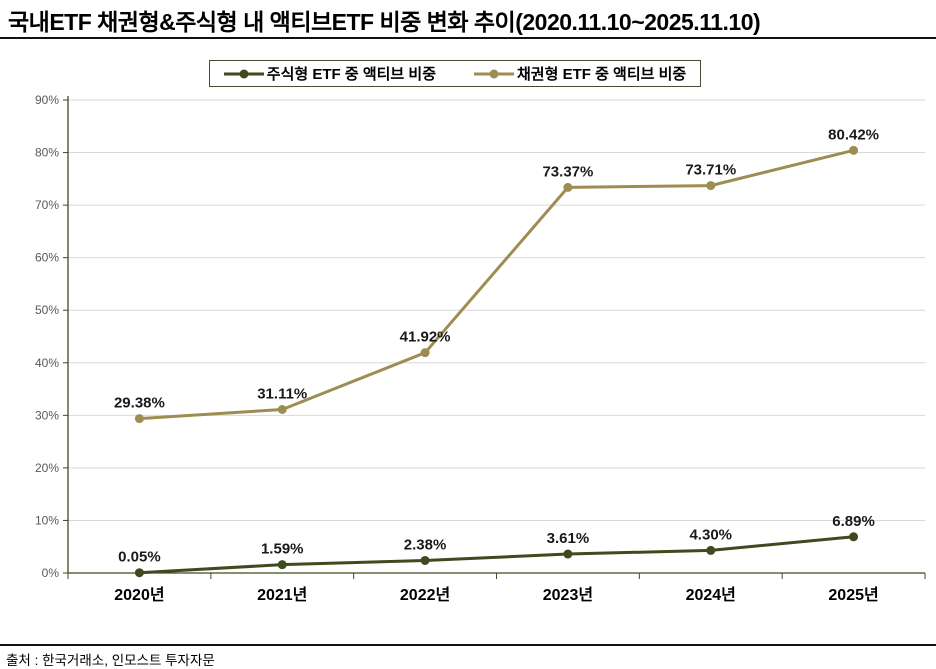 The image size is (936, 669). What do you see at coordinates (468, 645) in the screenshot?
I see `footer-divider` at bounding box center [468, 645].